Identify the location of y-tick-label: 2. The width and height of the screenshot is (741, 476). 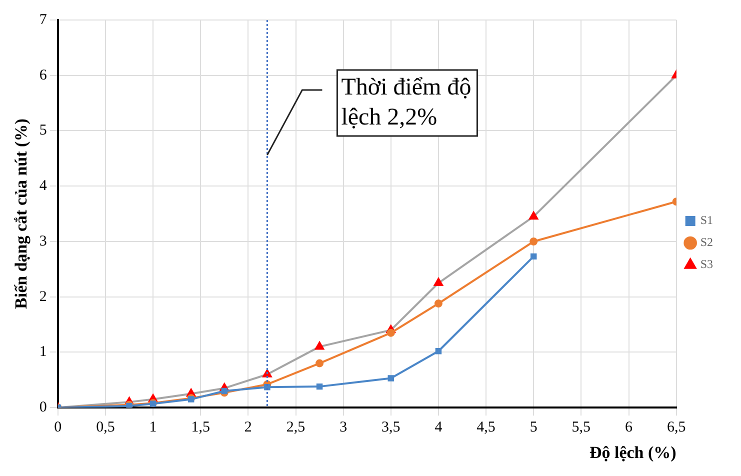
(43, 296).